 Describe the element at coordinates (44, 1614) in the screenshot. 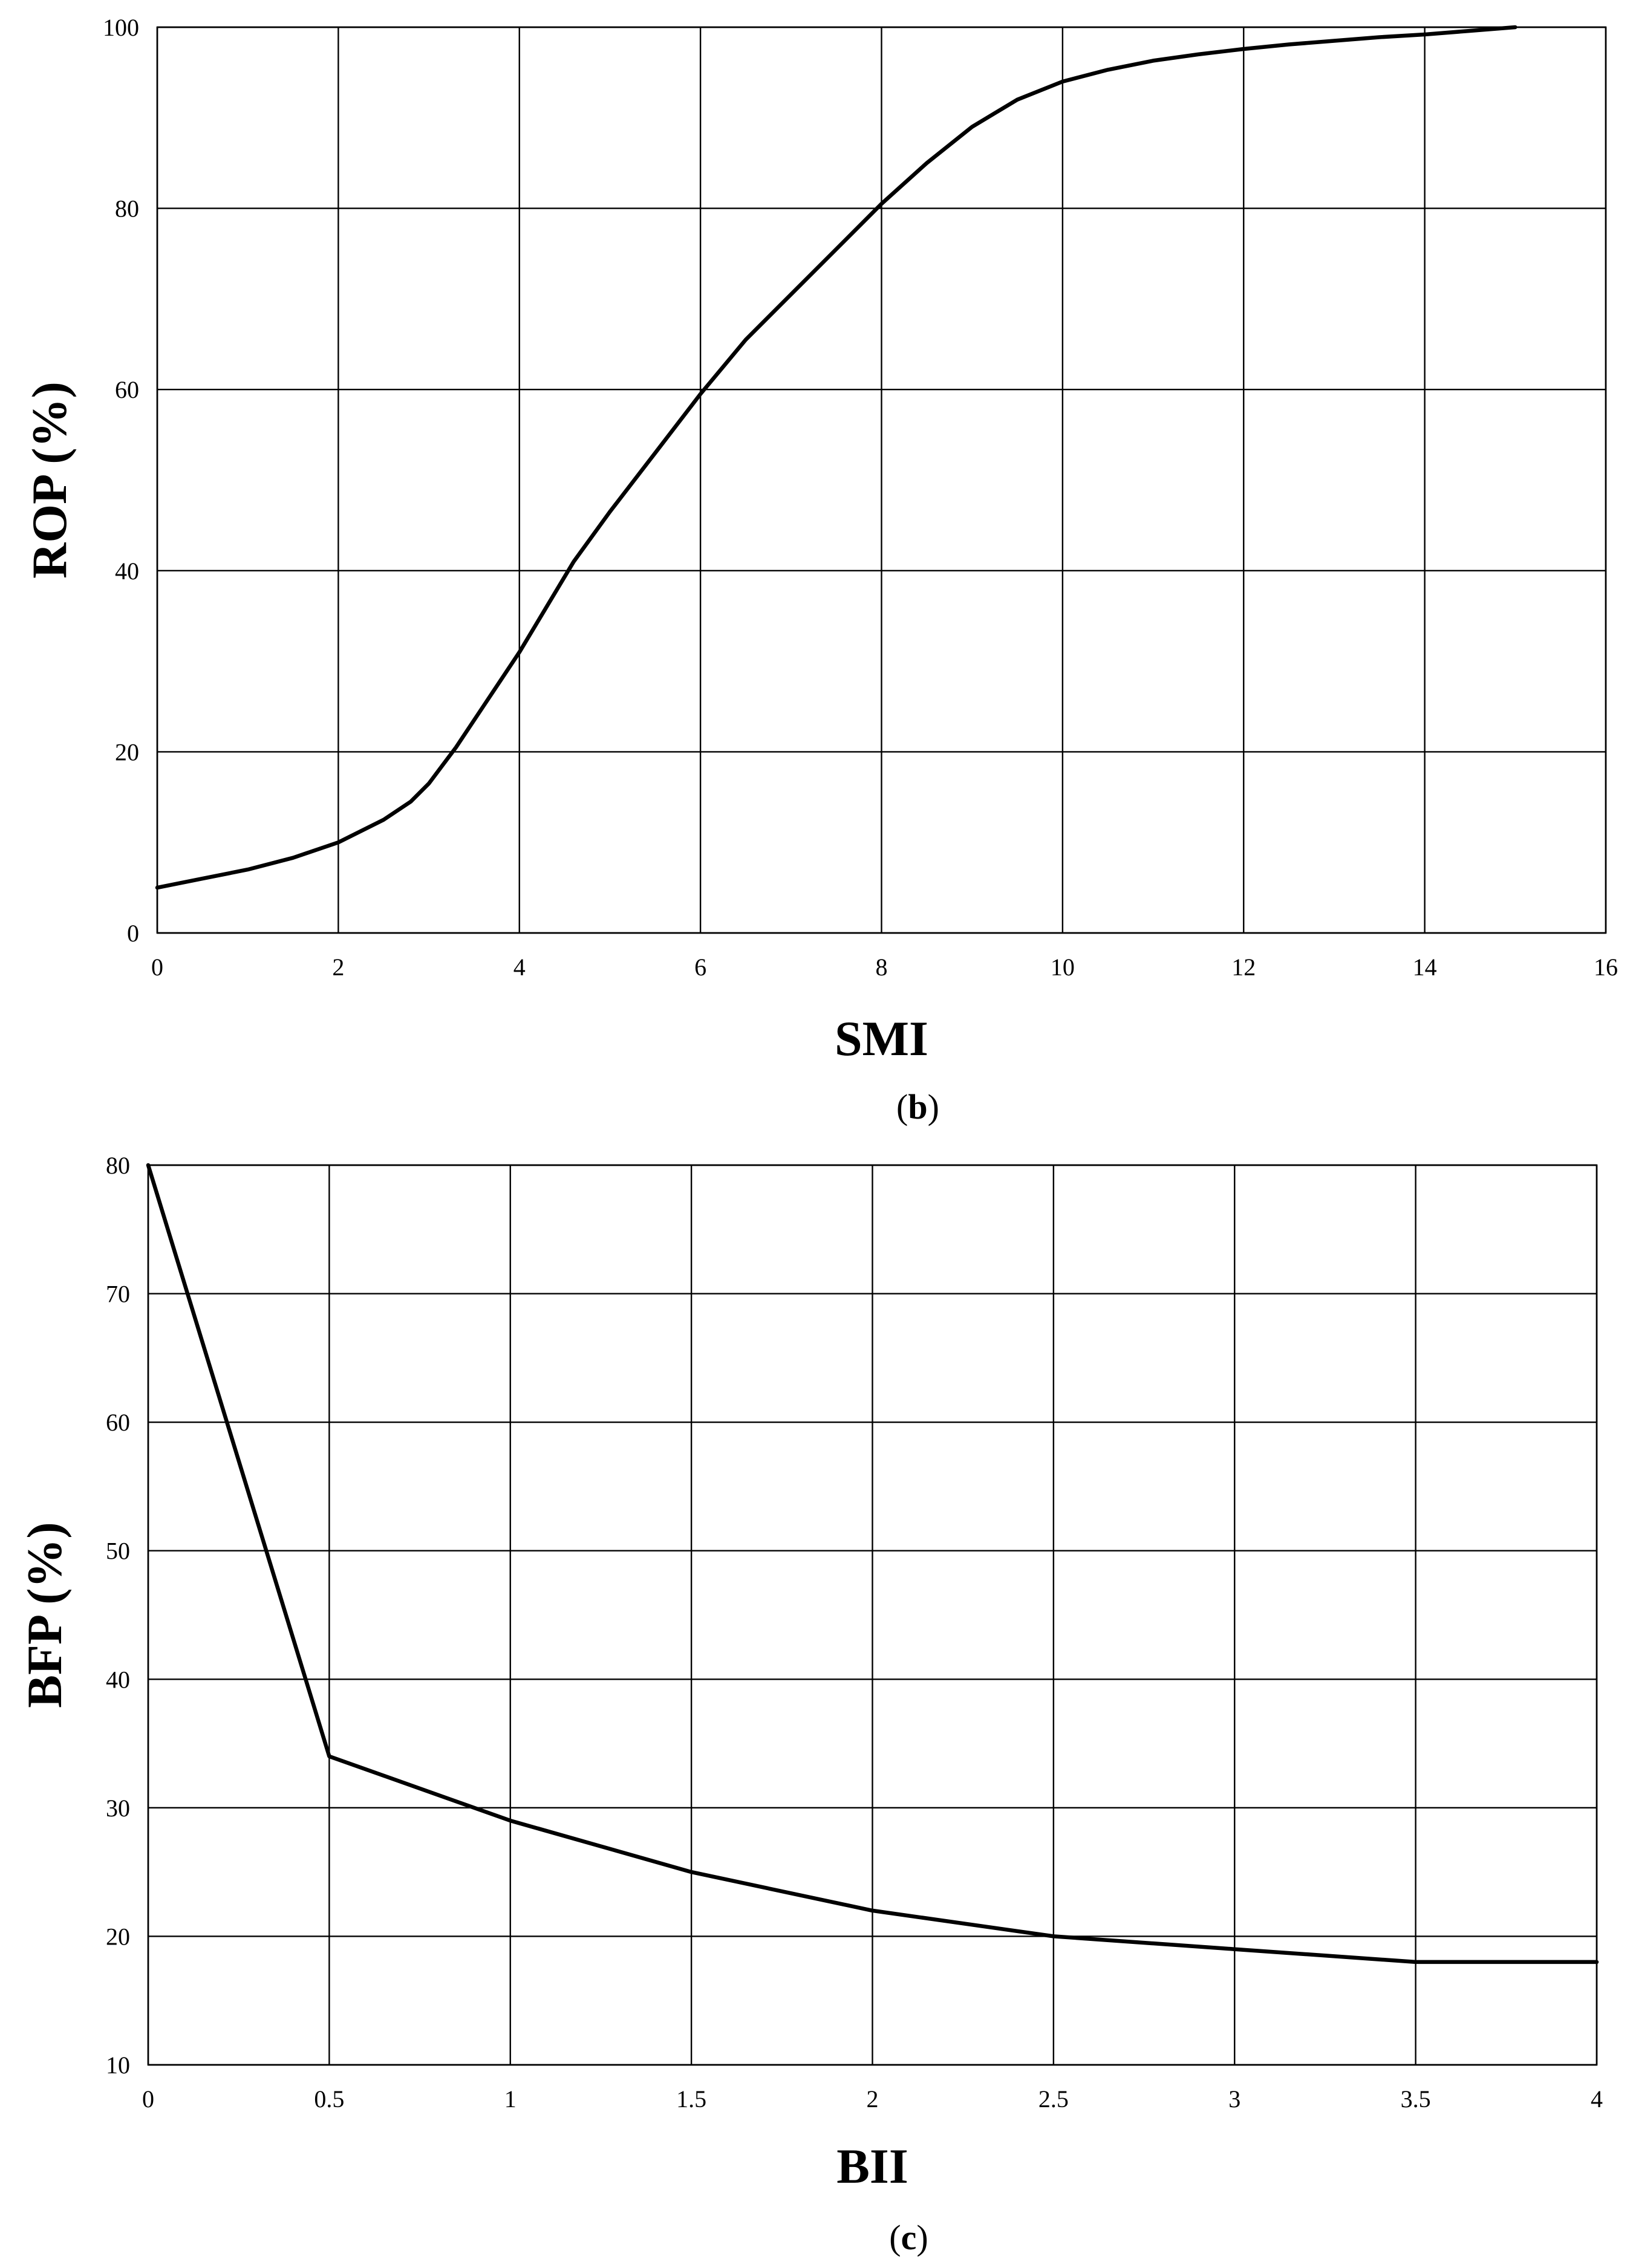

I see `y-axis-title: BFP (%)` at that location.